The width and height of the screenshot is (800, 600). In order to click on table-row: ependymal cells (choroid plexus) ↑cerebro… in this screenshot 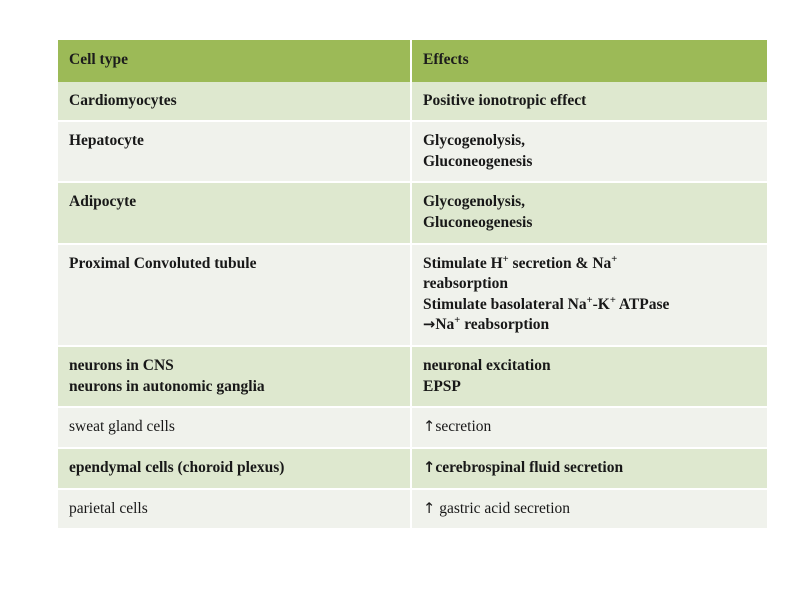, I will do `click(412, 468)`.